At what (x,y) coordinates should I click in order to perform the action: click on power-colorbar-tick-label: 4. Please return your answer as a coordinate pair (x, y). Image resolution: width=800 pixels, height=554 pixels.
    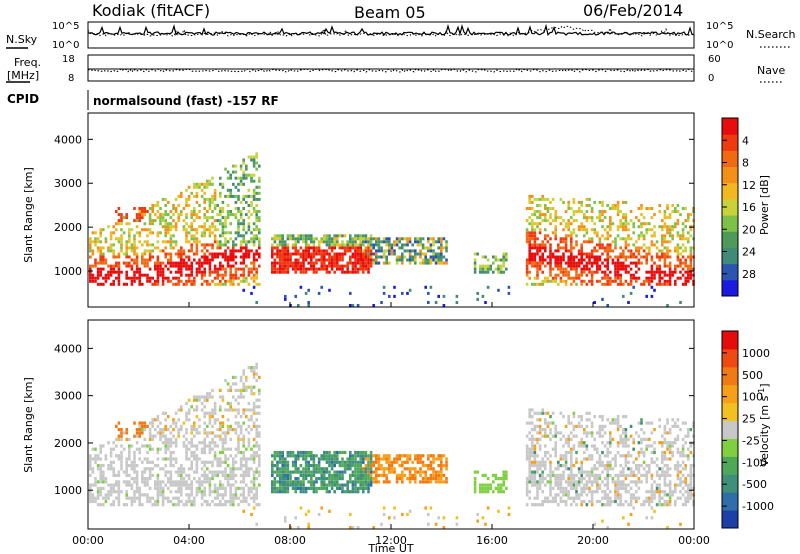
    Looking at the image, I should click on (745, 140).